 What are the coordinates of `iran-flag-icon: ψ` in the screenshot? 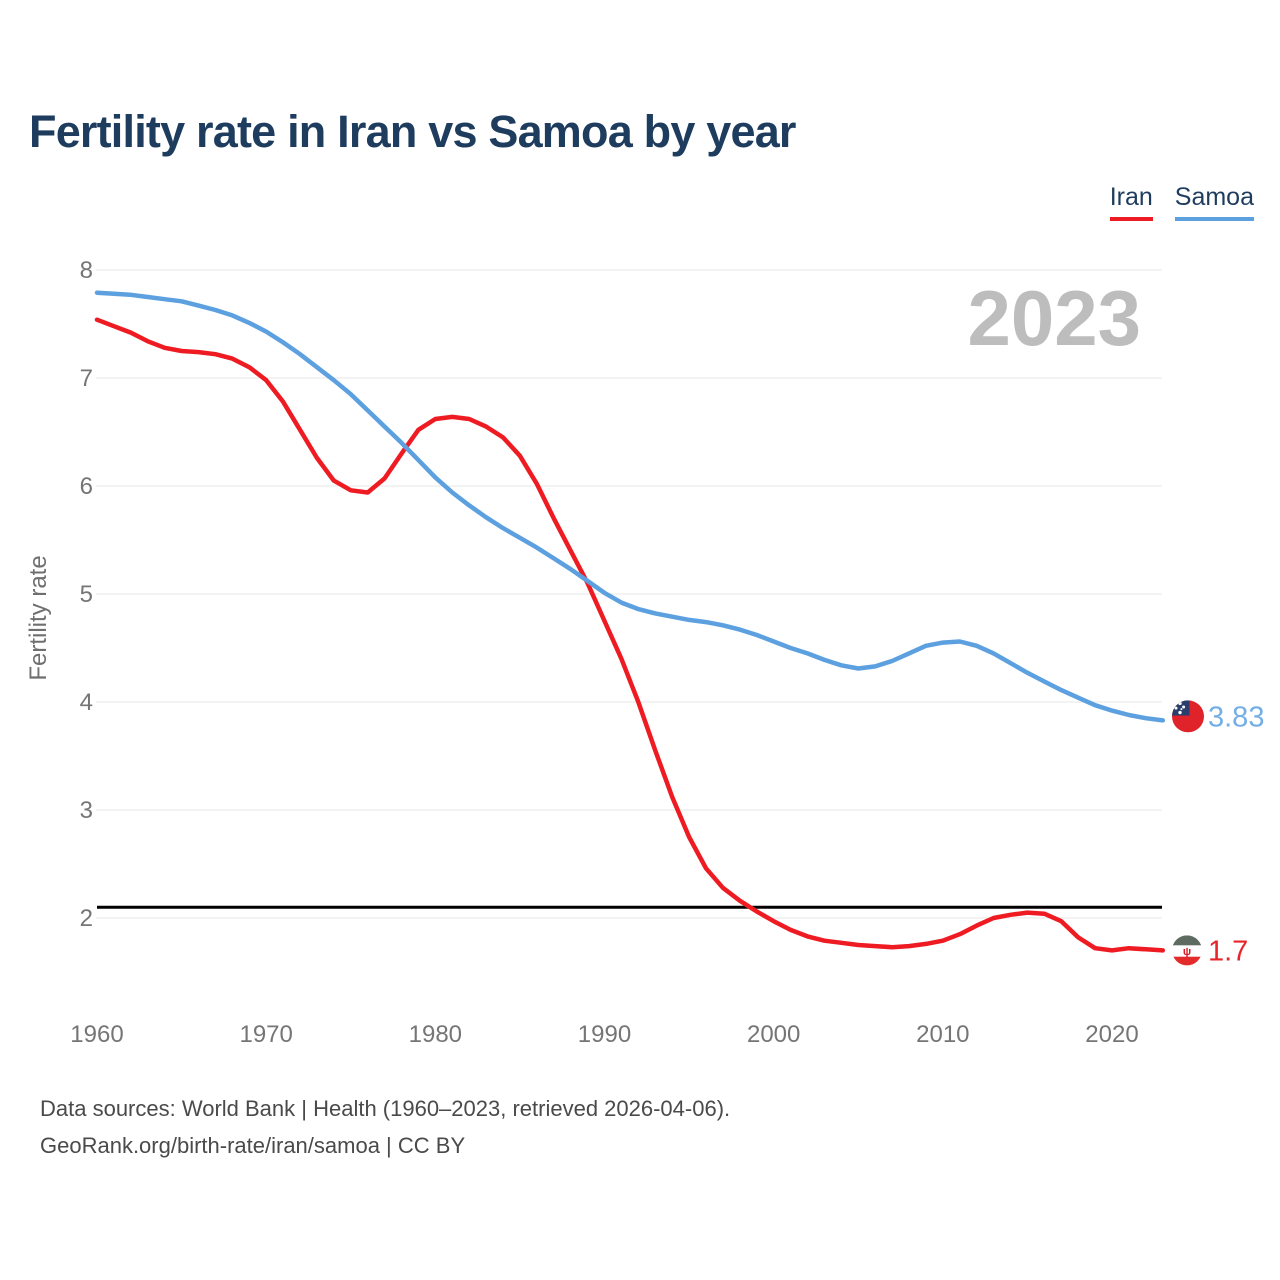 It's located at (1187, 950).